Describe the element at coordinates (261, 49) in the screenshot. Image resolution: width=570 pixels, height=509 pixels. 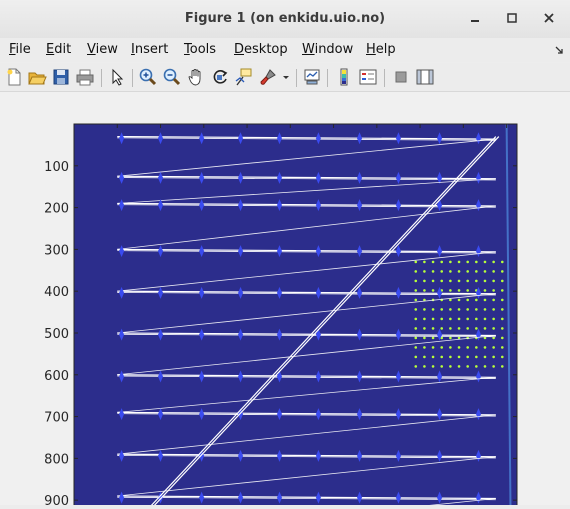
I see `menu-desktop: Desktop` at that location.